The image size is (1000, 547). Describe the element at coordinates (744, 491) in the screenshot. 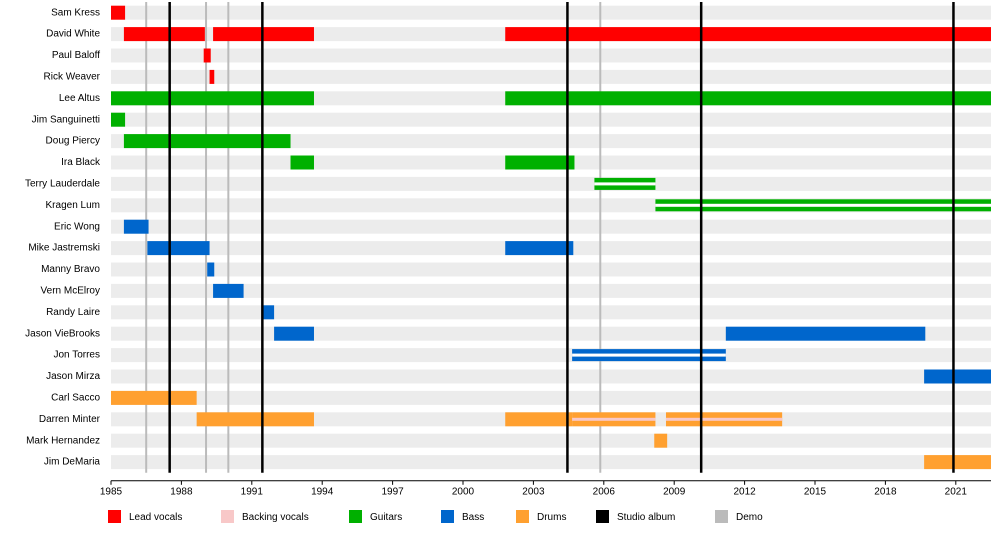

I see `x-tick-label: 2012` at that location.